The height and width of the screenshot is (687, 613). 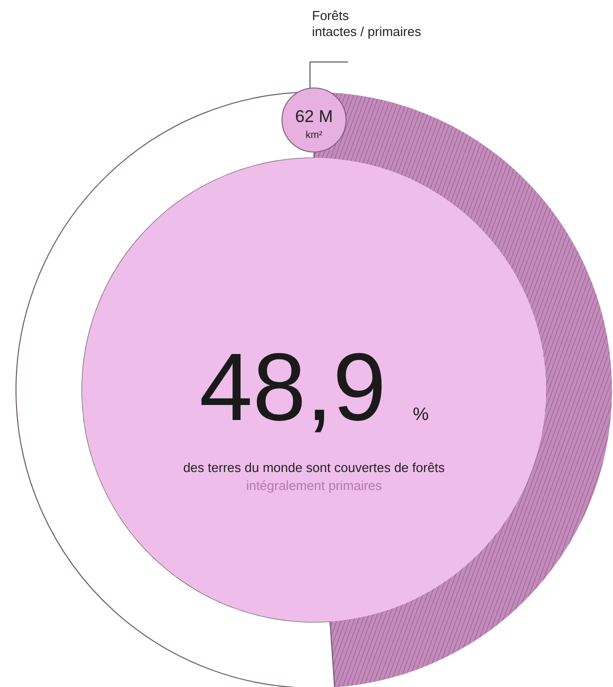 I want to click on slice-label: Forêts intactes / primaires, so click(x=367, y=23).